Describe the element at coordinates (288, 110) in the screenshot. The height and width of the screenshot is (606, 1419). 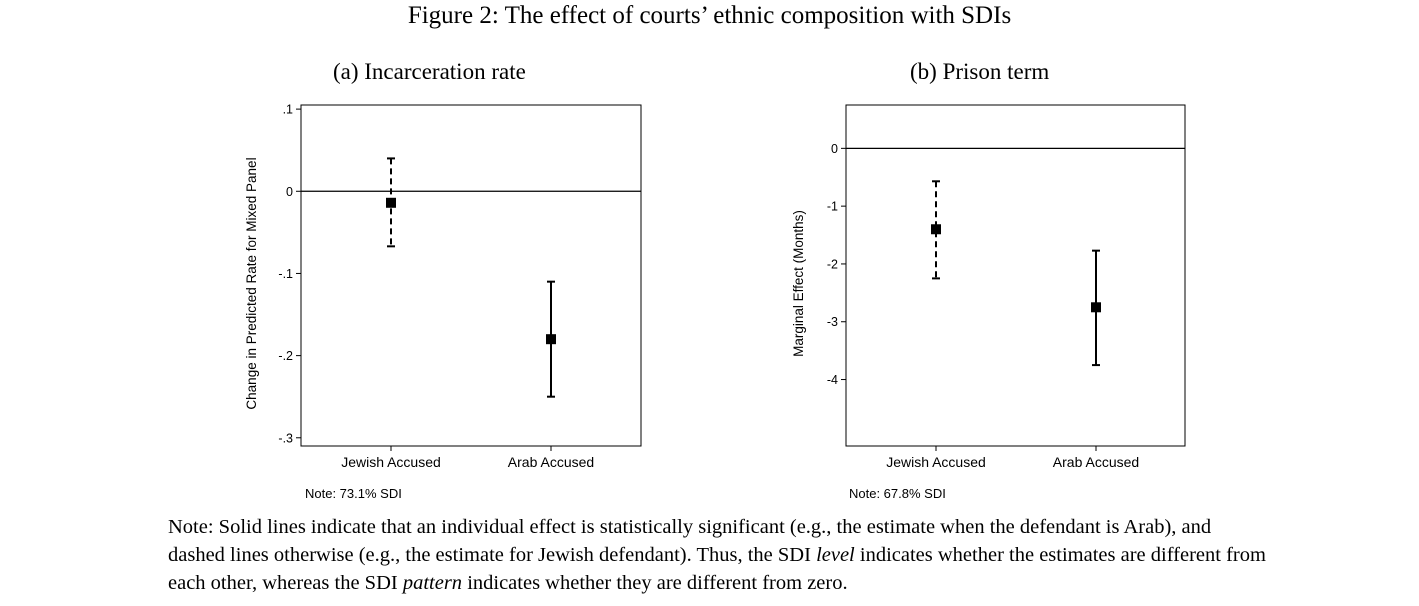
I see `panel-a-ytick-label: .1` at that location.